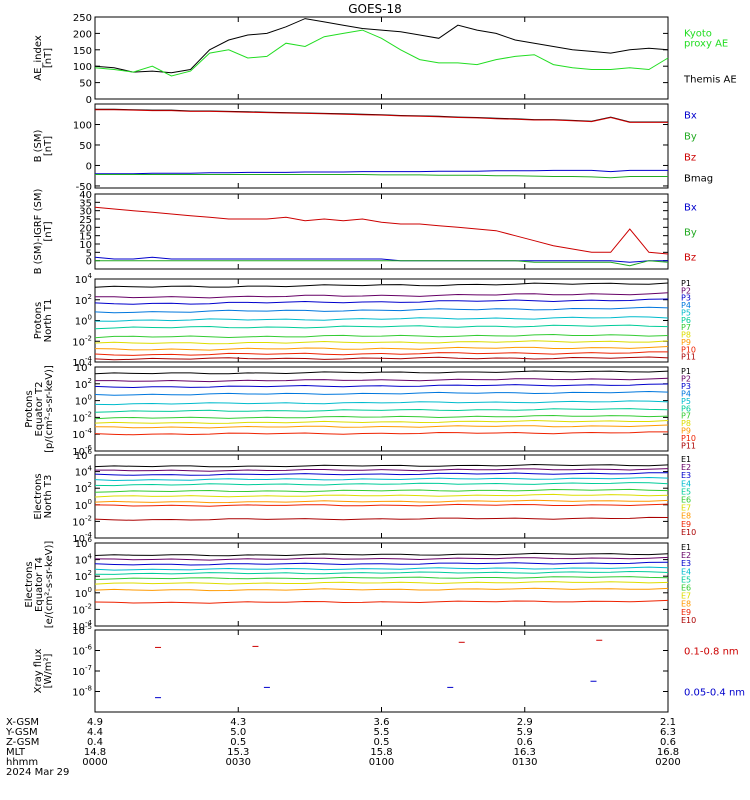 The height and width of the screenshot is (800, 750). Describe the element at coordinates (690, 116) in the screenshot. I see `legend-entry: Bx` at that location.